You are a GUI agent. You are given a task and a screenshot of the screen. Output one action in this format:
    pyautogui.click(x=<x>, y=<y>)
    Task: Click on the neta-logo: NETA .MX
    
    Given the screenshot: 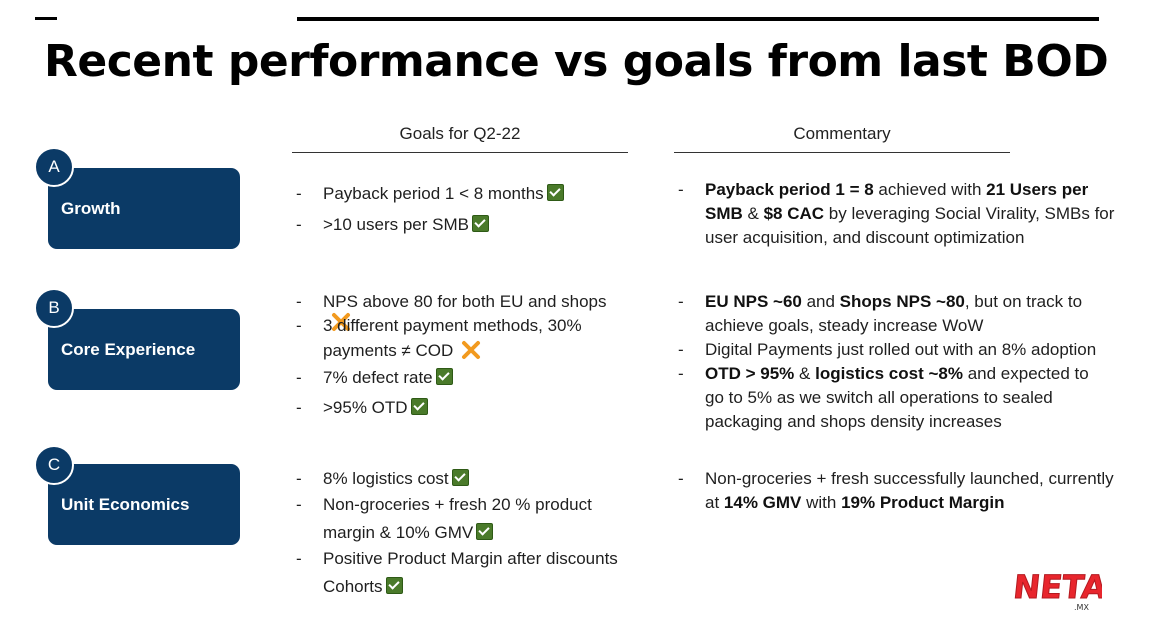 What is the action you would take?
    pyautogui.click(x=1057, y=590)
    